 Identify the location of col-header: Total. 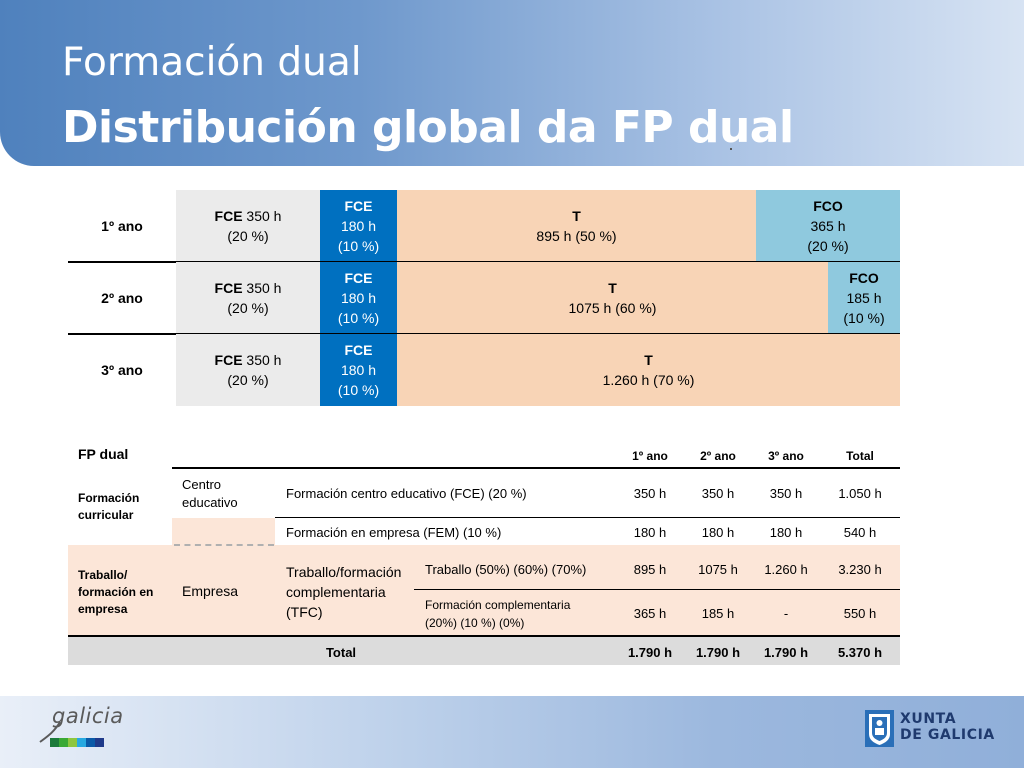
(860, 456).